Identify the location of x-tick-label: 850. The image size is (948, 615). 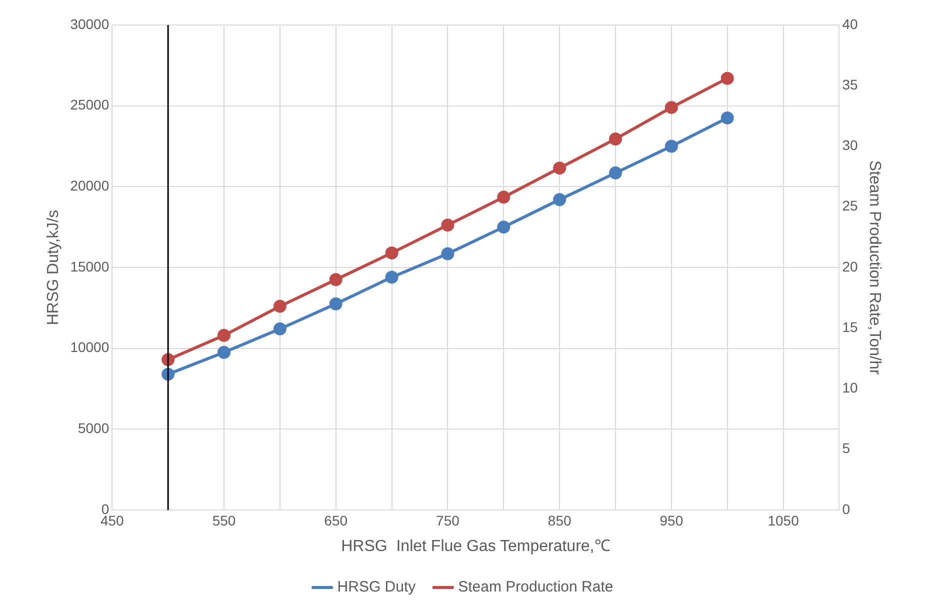
(560, 520).